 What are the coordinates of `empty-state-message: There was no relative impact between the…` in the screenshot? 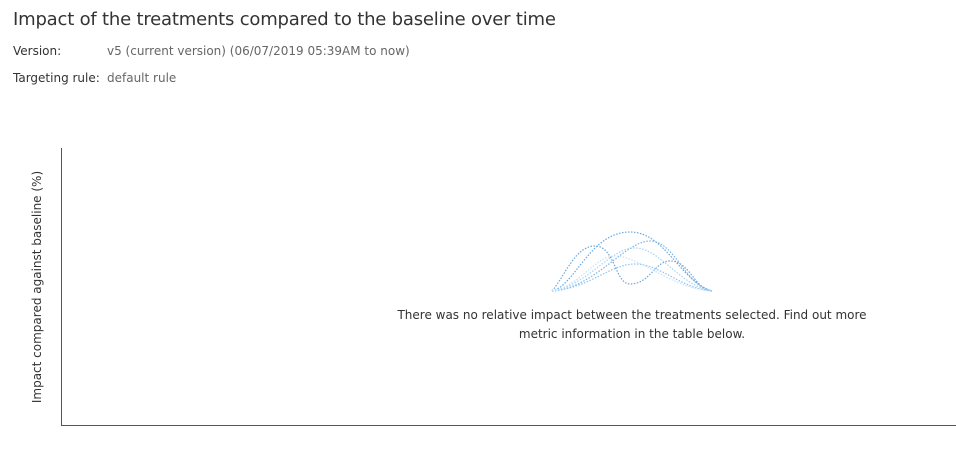 It's located at (632, 324).